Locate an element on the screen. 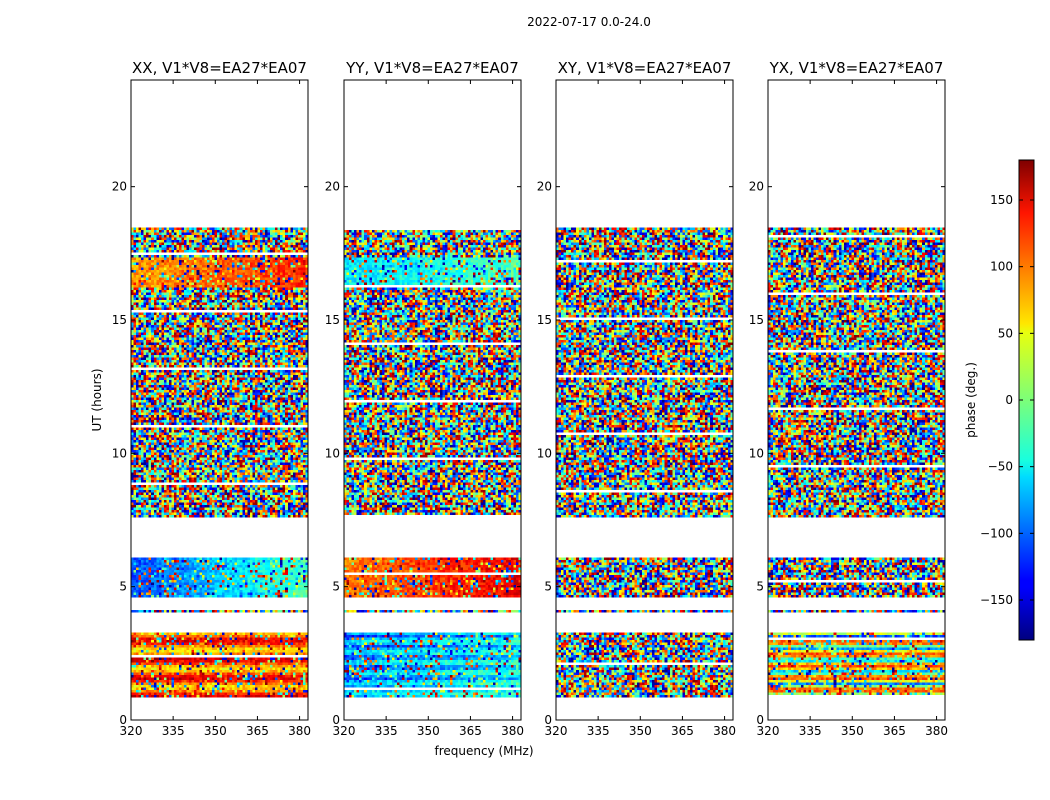 The height and width of the screenshot is (800, 1050). colorbar-tick-label: −50 is located at coordinates (1000, 467).